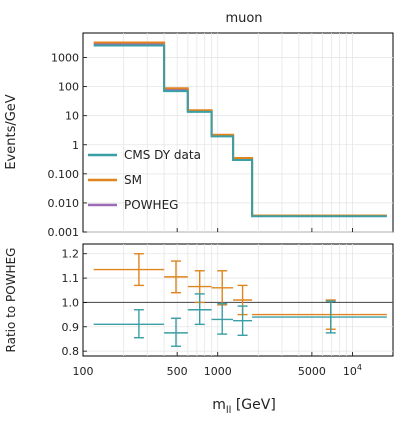 This screenshot has height=424, width=407. I want to click on lower-y-axis-label: Ratio to POWHEG, so click(11, 300).